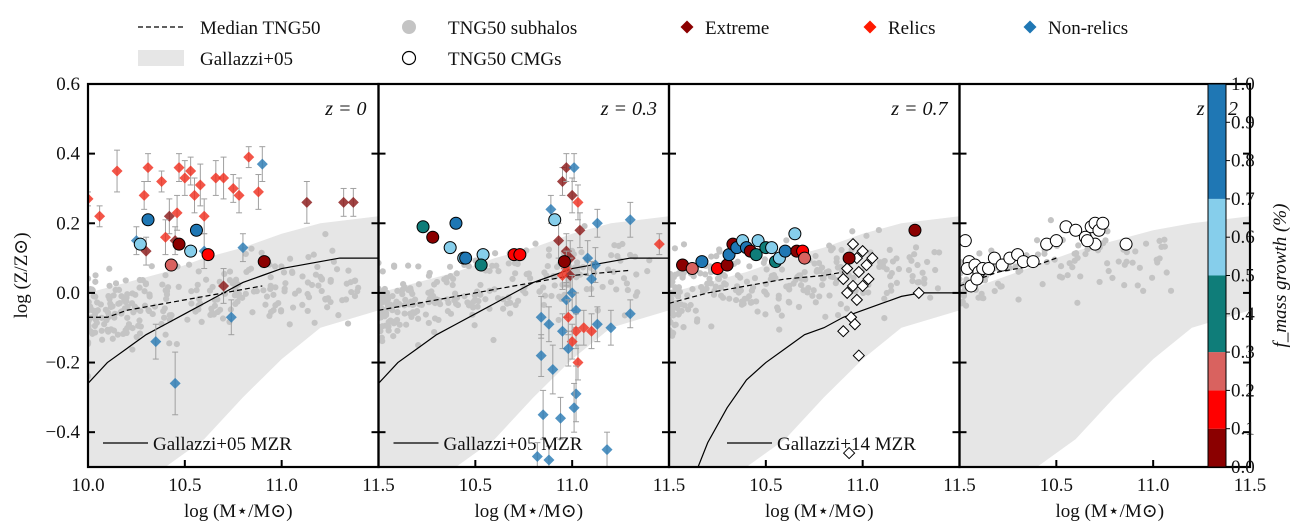 This screenshot has width=1298, height=530. I want to click on mzr-line, so click(828, 379).